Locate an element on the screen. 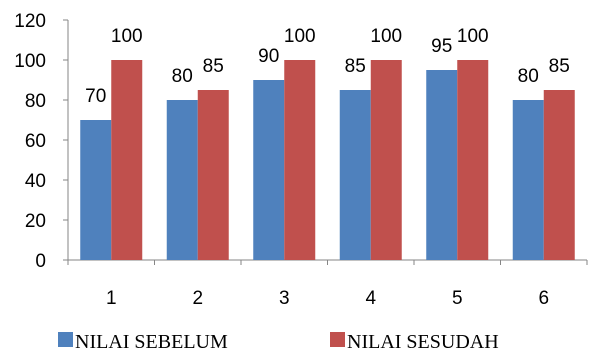  x-tick-label: 1 is located at coordinates (111, 298).